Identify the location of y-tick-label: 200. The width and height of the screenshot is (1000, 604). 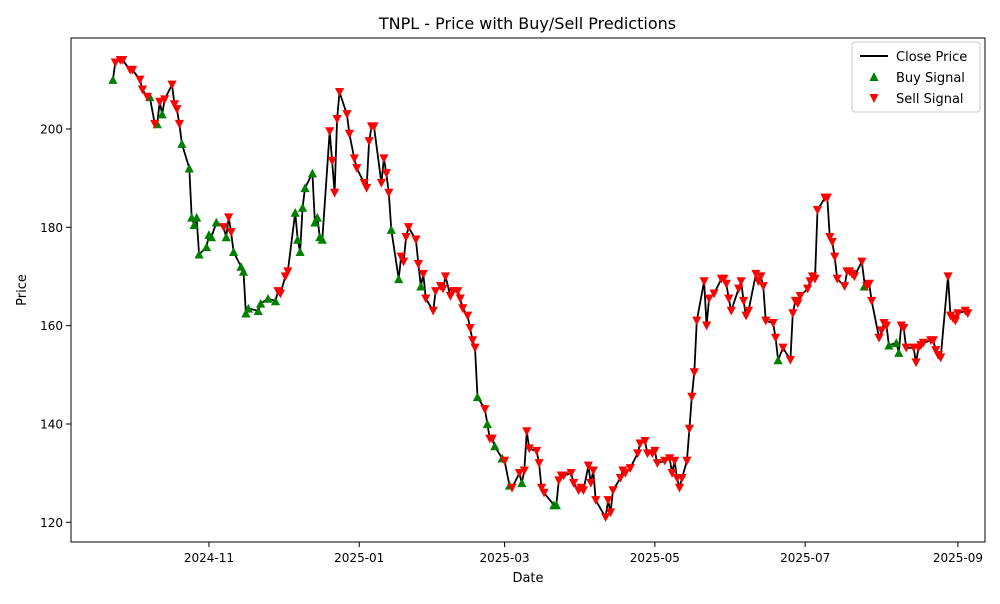
(51, 129).